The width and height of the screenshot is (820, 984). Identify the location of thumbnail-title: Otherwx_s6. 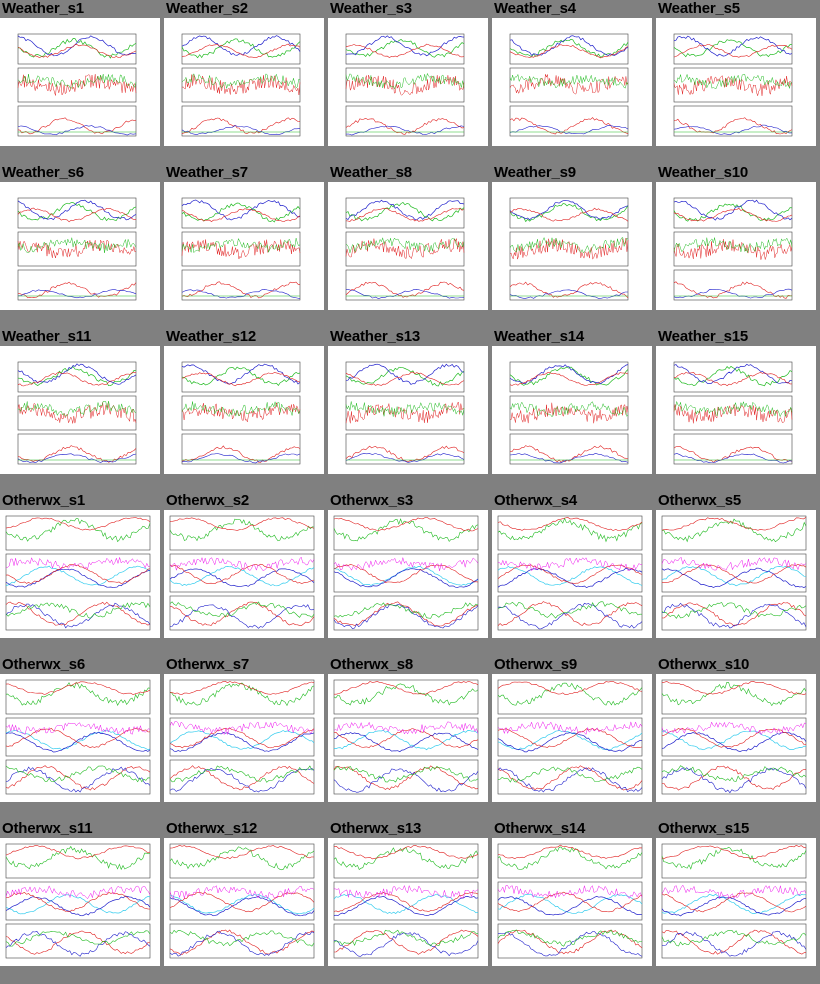
(44, 664).